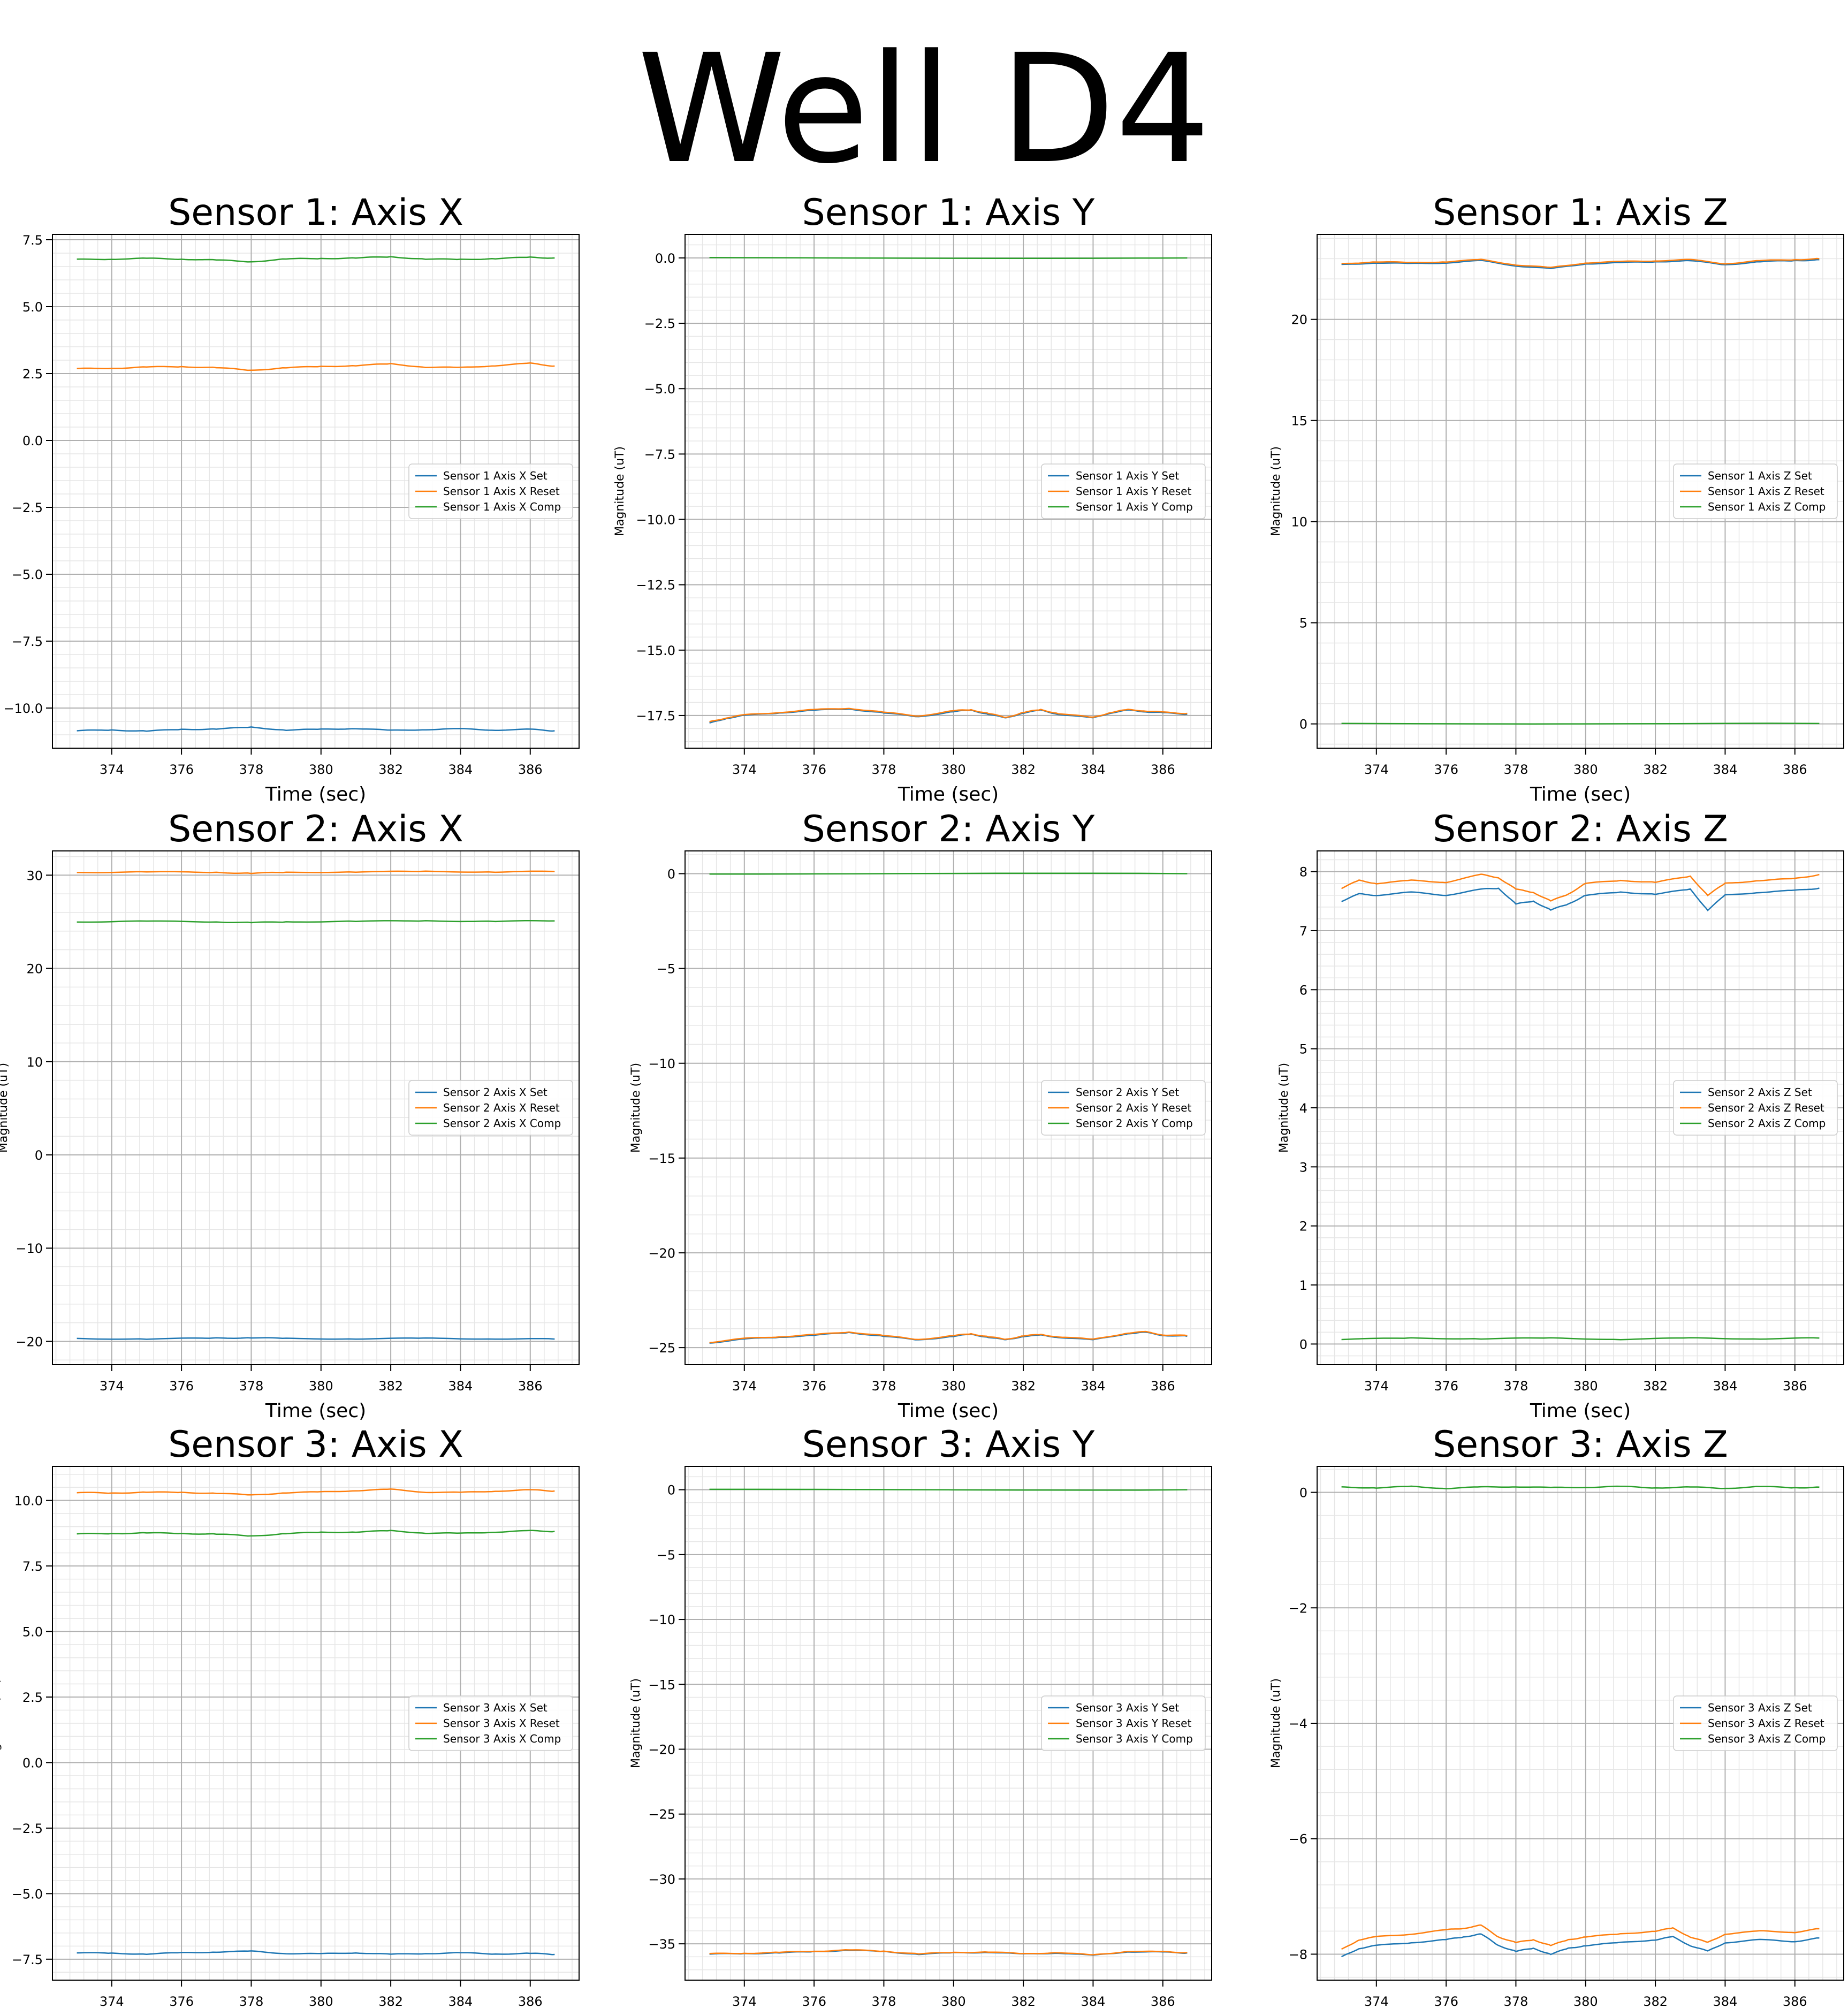 The width and height of the screenshot is (1848, 2016). What do you see at coordinates (655, 650) in the screenshot?
I see `y-tick-label: −15.0` at bounding box center [655, 650].